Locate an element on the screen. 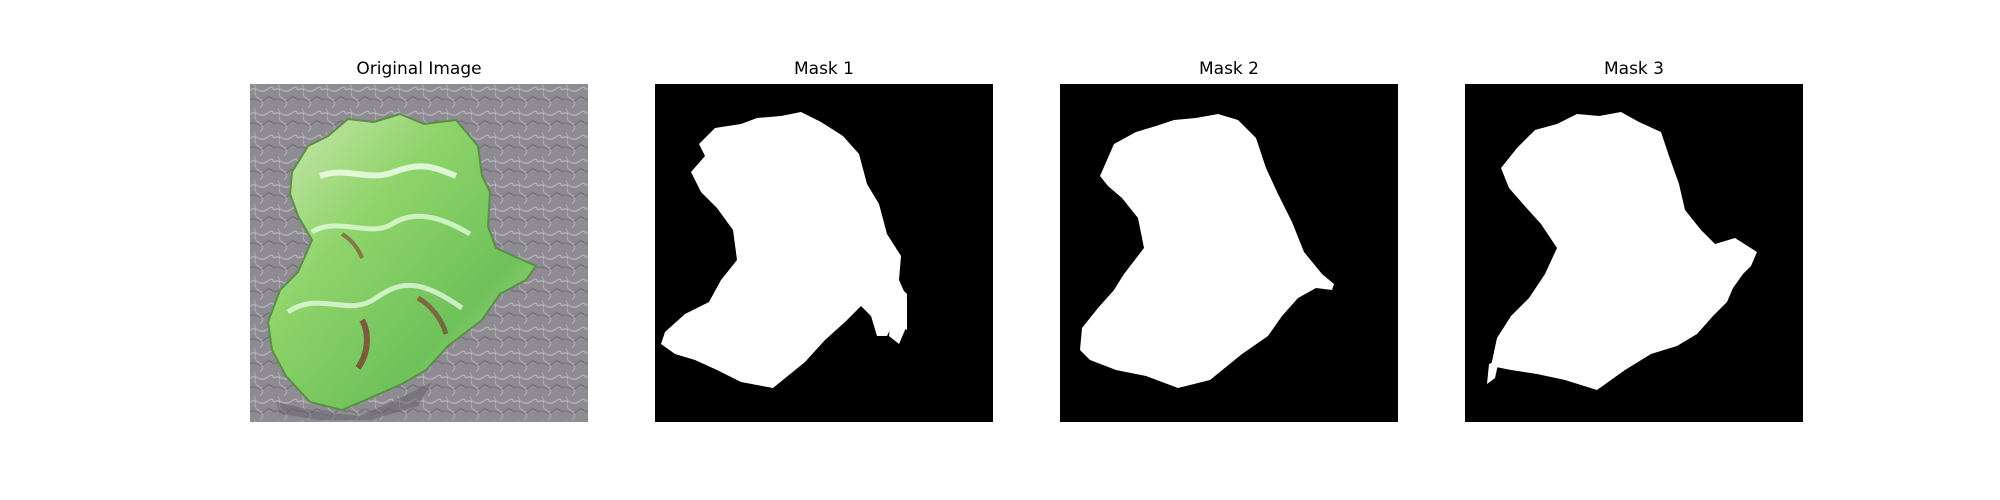  mask-3-foreground is located at coordinates (1624, 251).